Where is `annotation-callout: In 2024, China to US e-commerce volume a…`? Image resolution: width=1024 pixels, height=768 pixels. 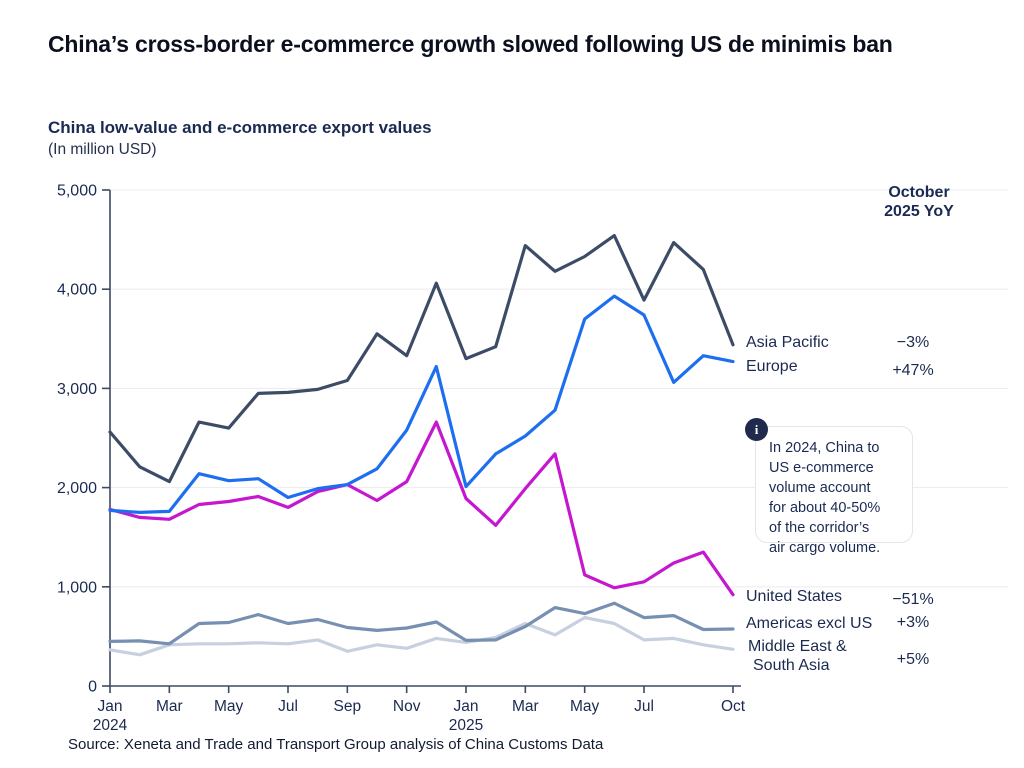
annotation-callout: In 2024, China to US e-commerce volume a… is located at coordinates (834, 491).